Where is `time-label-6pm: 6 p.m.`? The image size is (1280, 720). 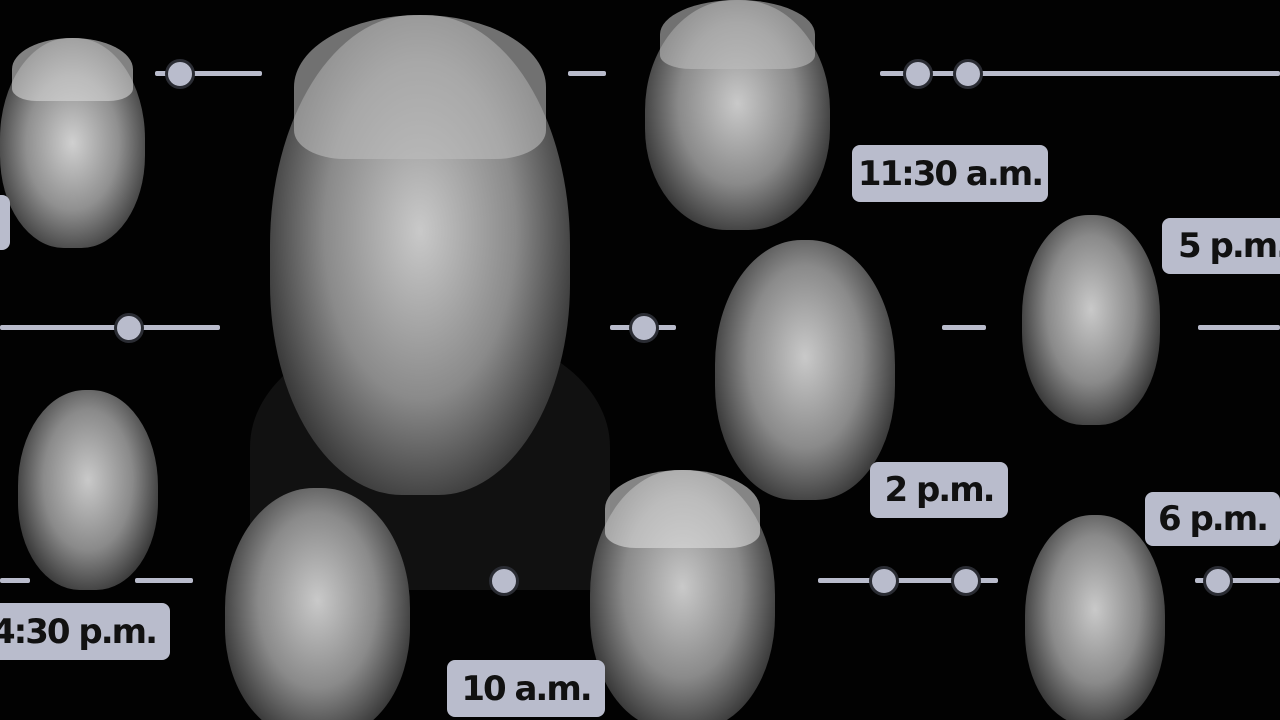 time-label-6pm: 6 p.m. is located at coordinates (1212, 519).